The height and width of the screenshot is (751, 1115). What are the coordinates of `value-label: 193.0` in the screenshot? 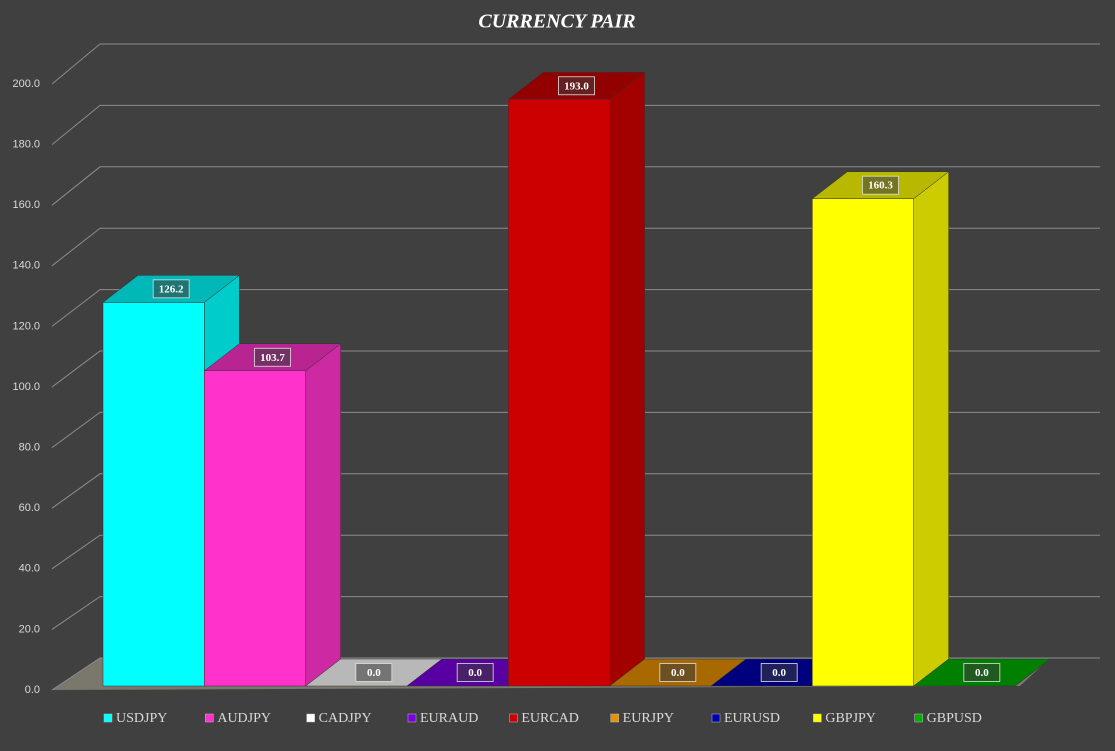 It's located at (576, 86).